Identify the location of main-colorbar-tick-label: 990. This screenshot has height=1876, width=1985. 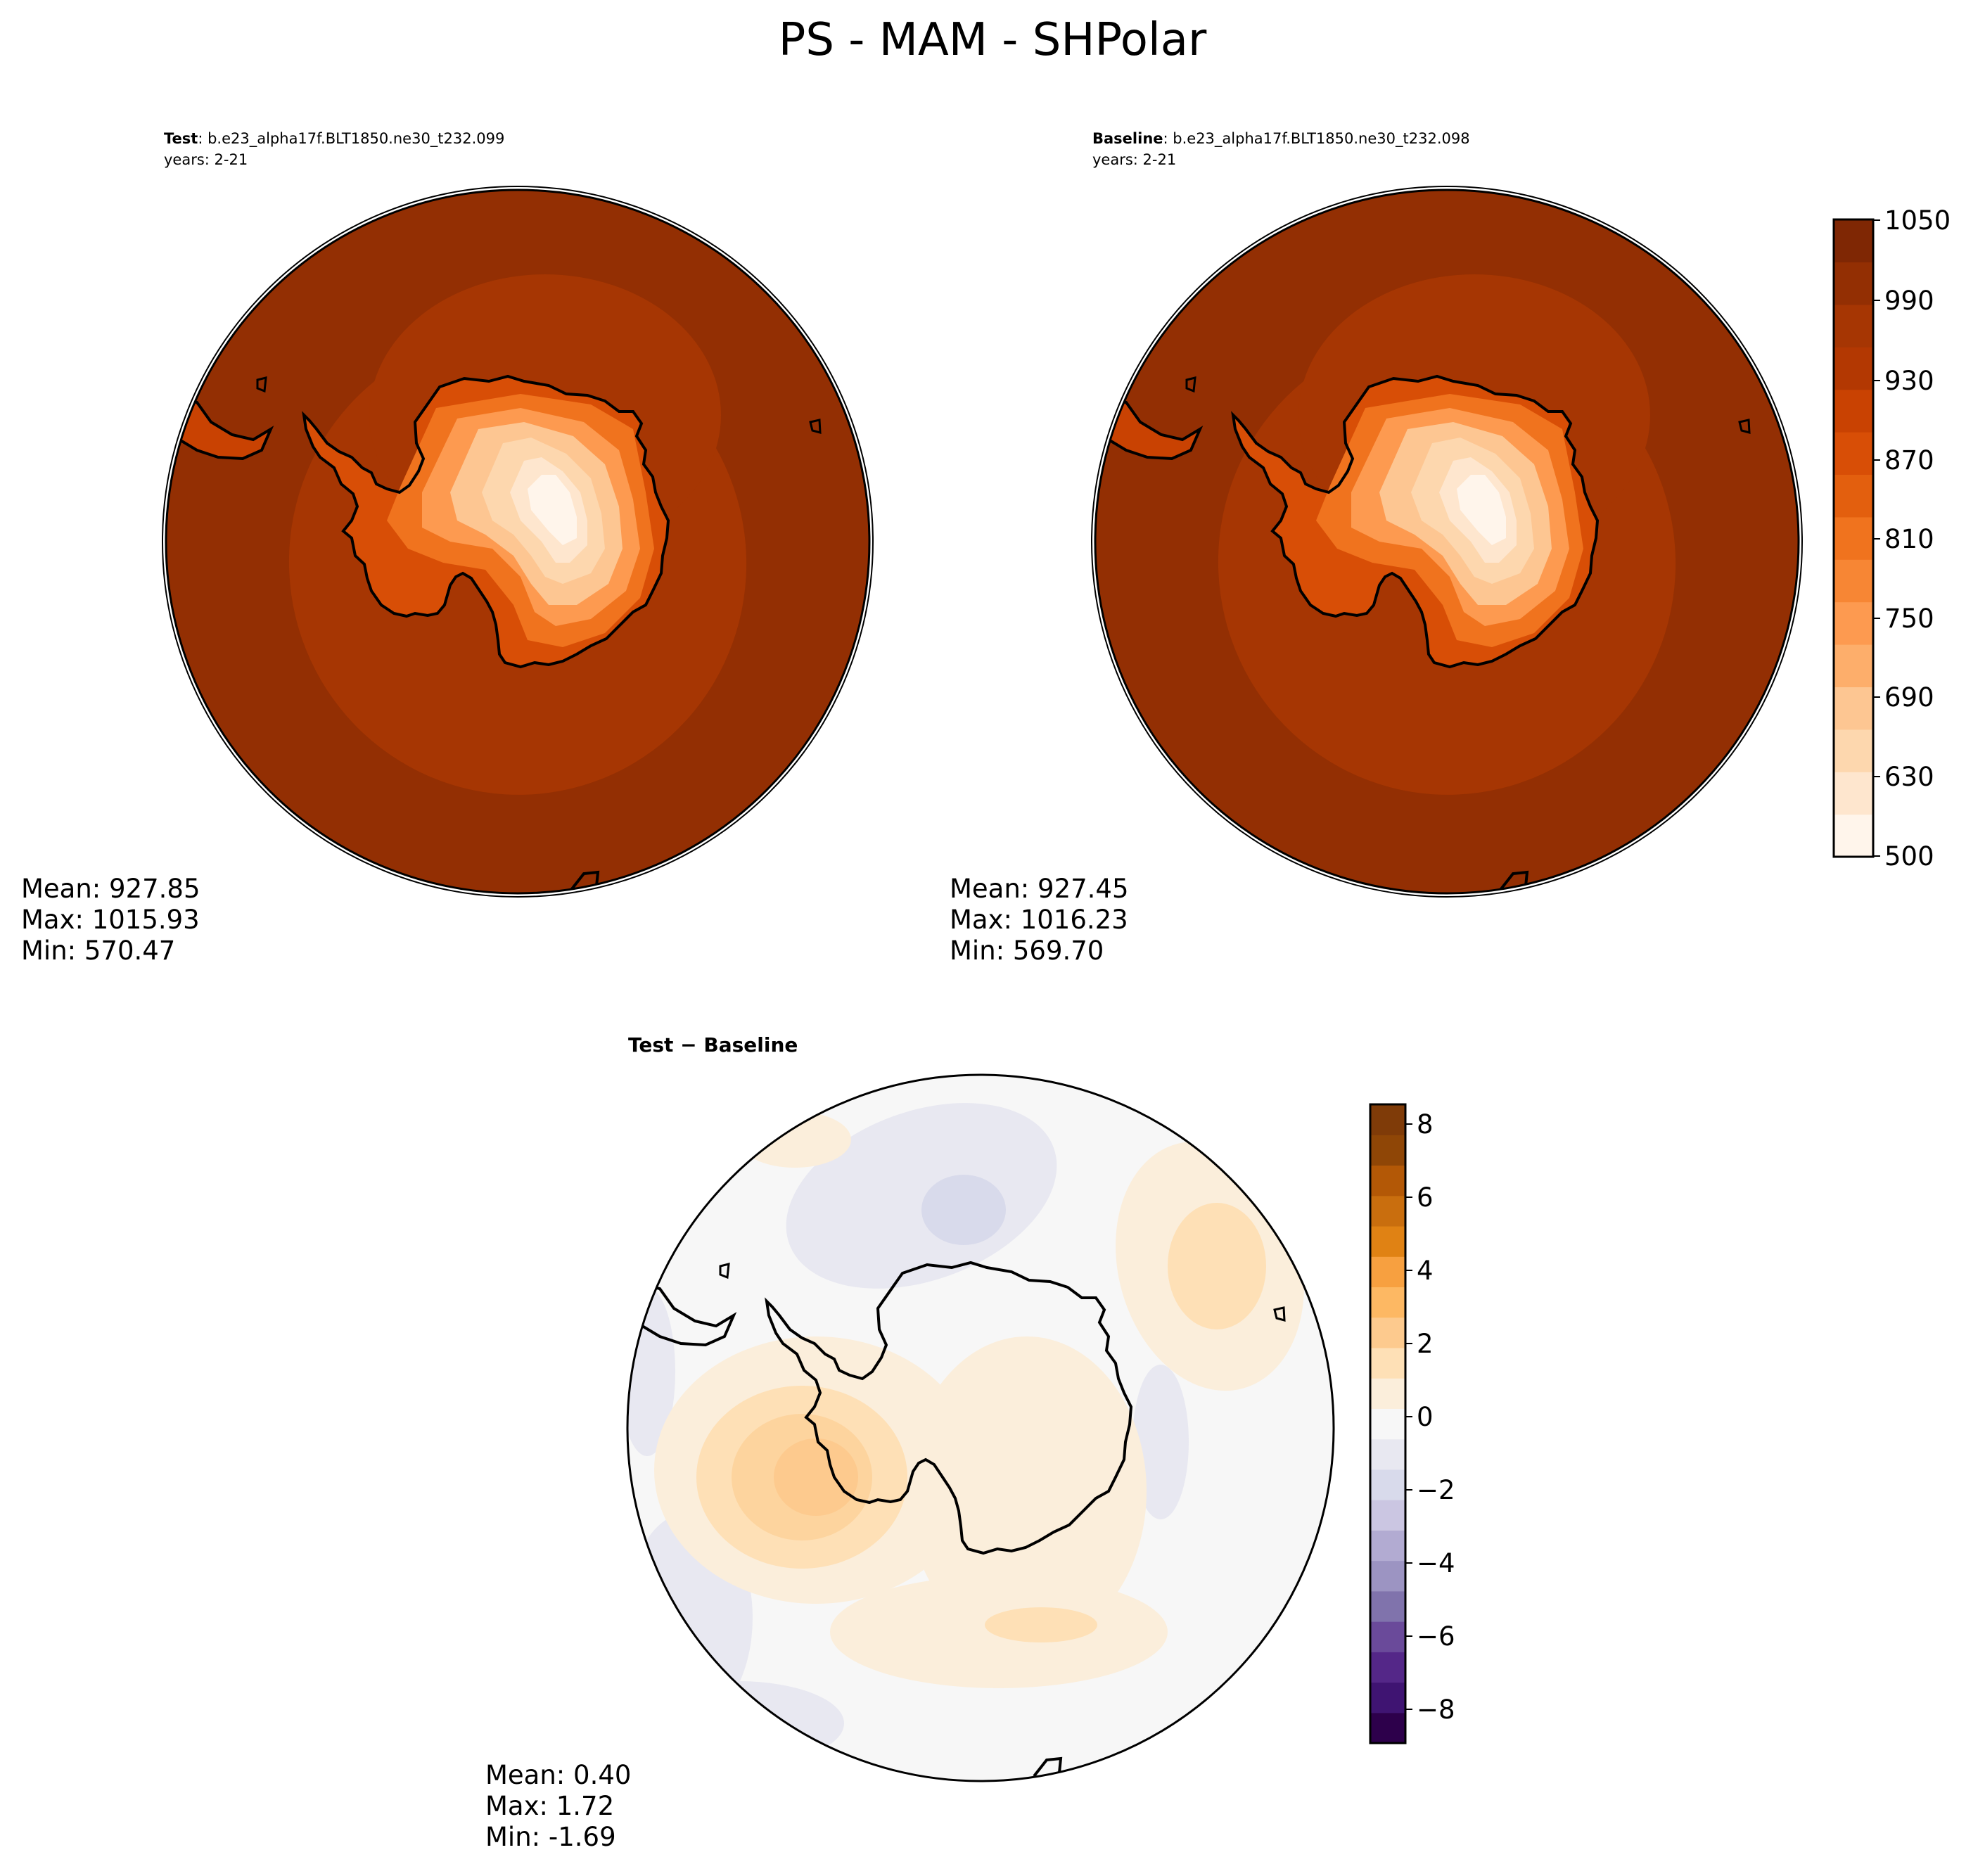
(1909, 301).